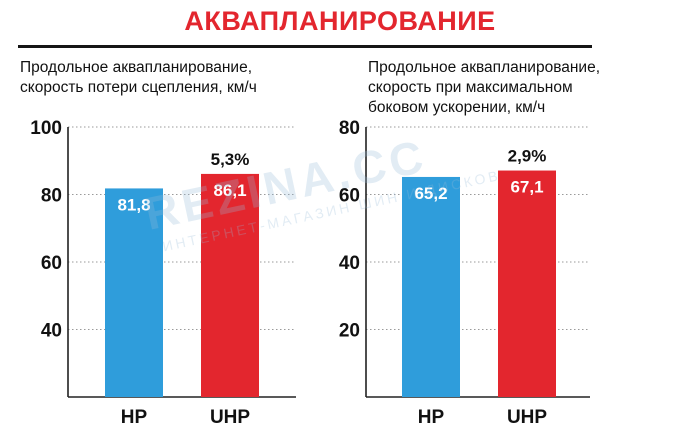 This screenshot has height=433, width=680. Describe the element at coordinates (470, 87) in the screenshot. I see `right-caption-line: скорость при максимальном` at that location.